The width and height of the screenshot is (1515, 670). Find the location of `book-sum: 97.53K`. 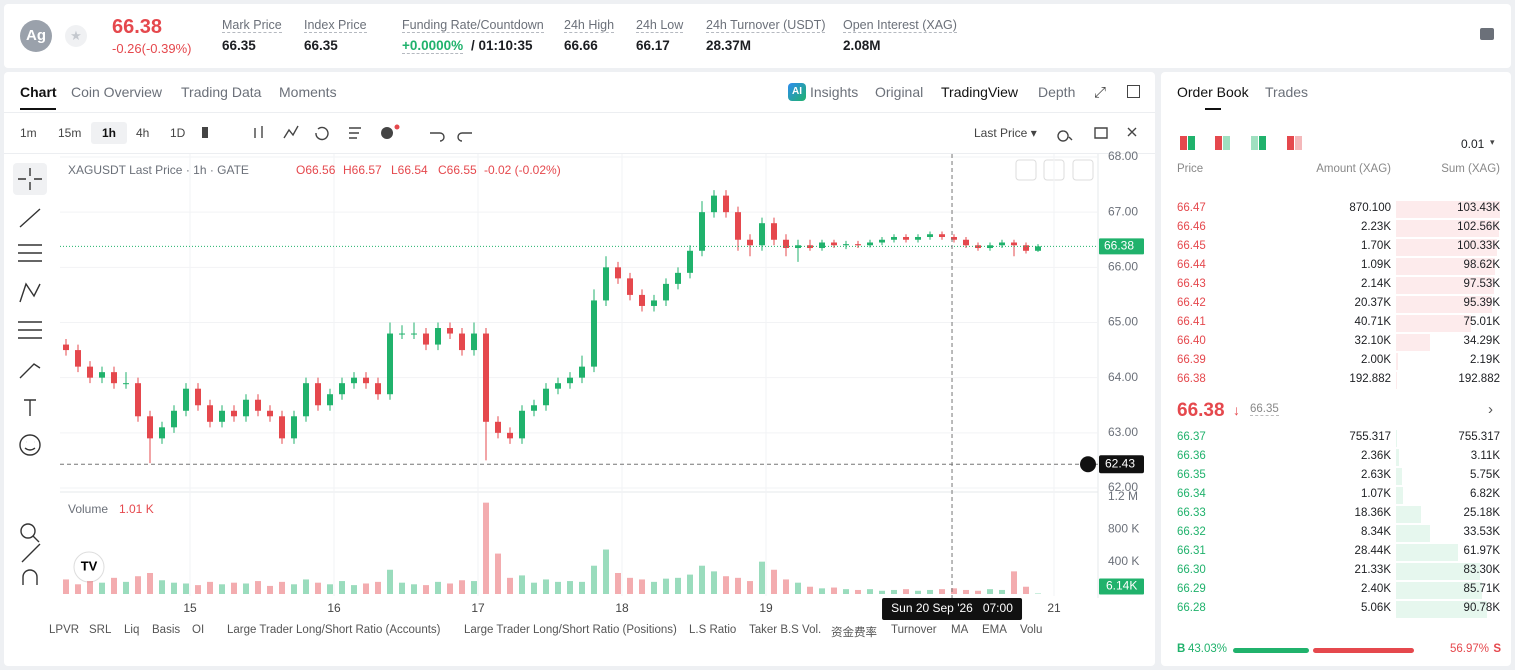

book-sum: 97.53K is located at coordinates (1481, 284).